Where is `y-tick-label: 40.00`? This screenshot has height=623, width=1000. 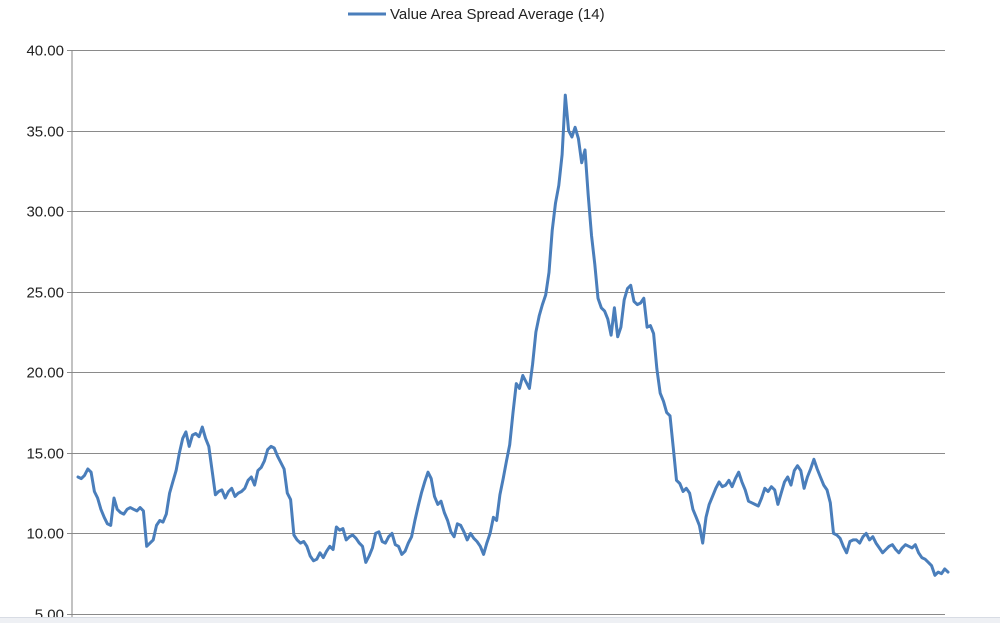 y-tick-label: 40.00 is located at coordinates (45, 51).